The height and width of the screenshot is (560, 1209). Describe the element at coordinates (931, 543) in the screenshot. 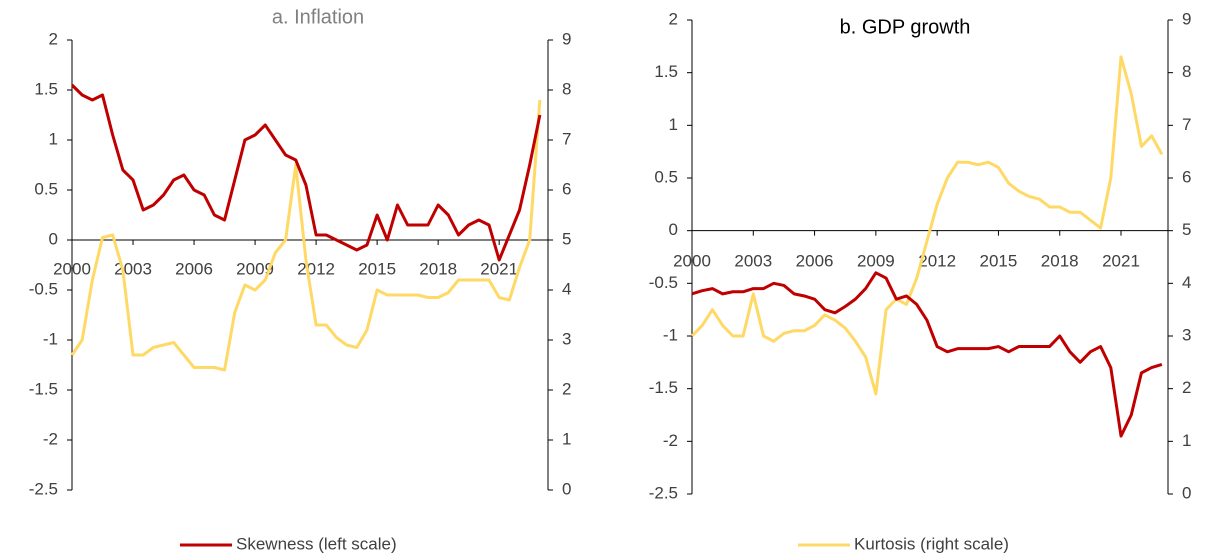

I see `legend-label: Kurtosis (right scale)` at that location.